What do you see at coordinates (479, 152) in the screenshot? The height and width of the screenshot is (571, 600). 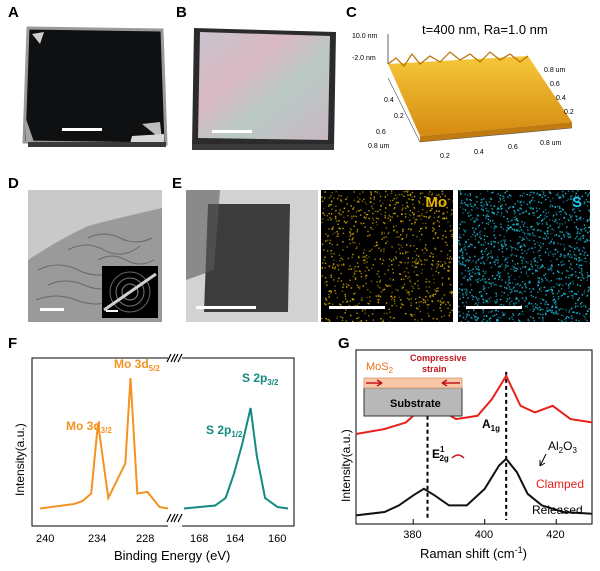 I see `axis-tick-x2: 0.4` at bounding box center [479, 152].